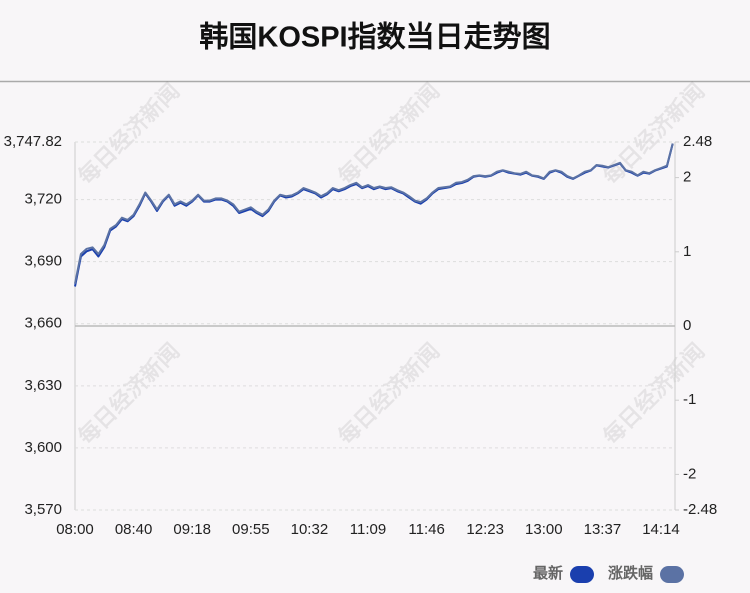 This screenshot has width=750, height=593. I want to click on y2-tick-label: -1, so click(689, 399).